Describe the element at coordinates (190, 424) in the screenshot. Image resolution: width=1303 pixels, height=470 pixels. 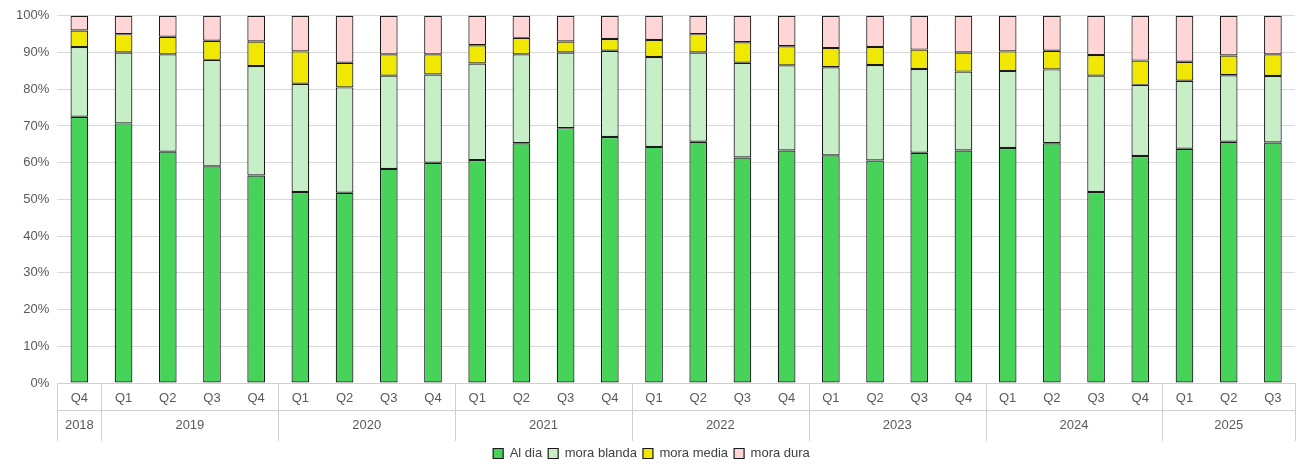
I see `text: 2019` at that location.